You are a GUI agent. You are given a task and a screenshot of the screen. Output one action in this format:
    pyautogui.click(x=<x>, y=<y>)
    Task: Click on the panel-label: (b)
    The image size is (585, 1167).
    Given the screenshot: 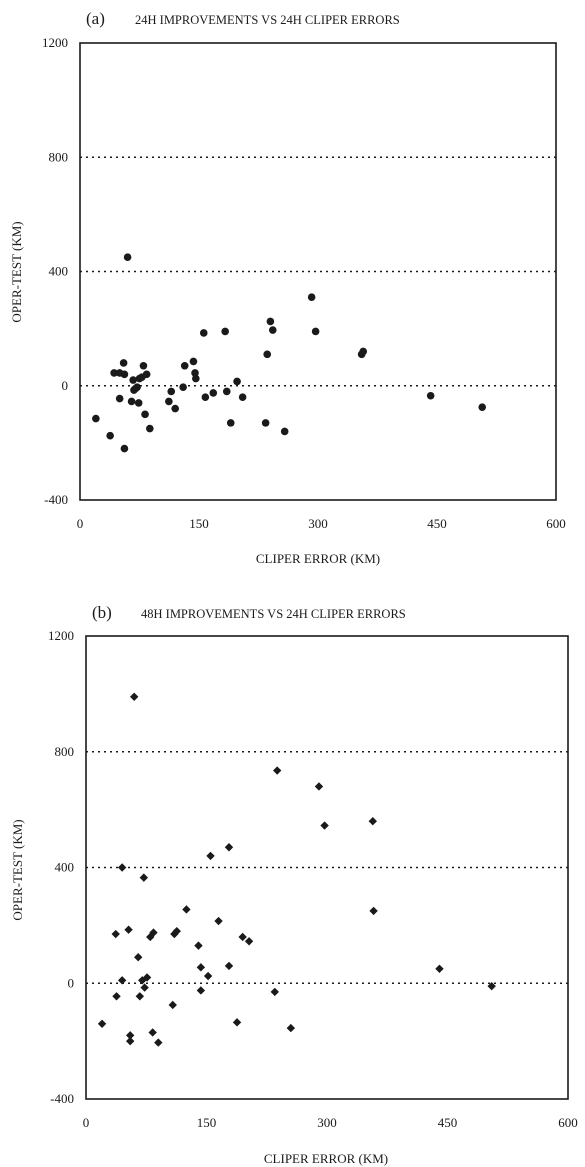 What is the action you would take?
    pyautogui.click(x=102, y=612)
    